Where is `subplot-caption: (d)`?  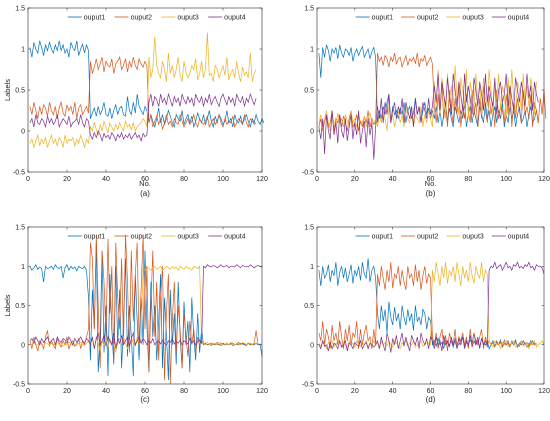
subplot-caption: (d) is located at coordinates (431, 399).